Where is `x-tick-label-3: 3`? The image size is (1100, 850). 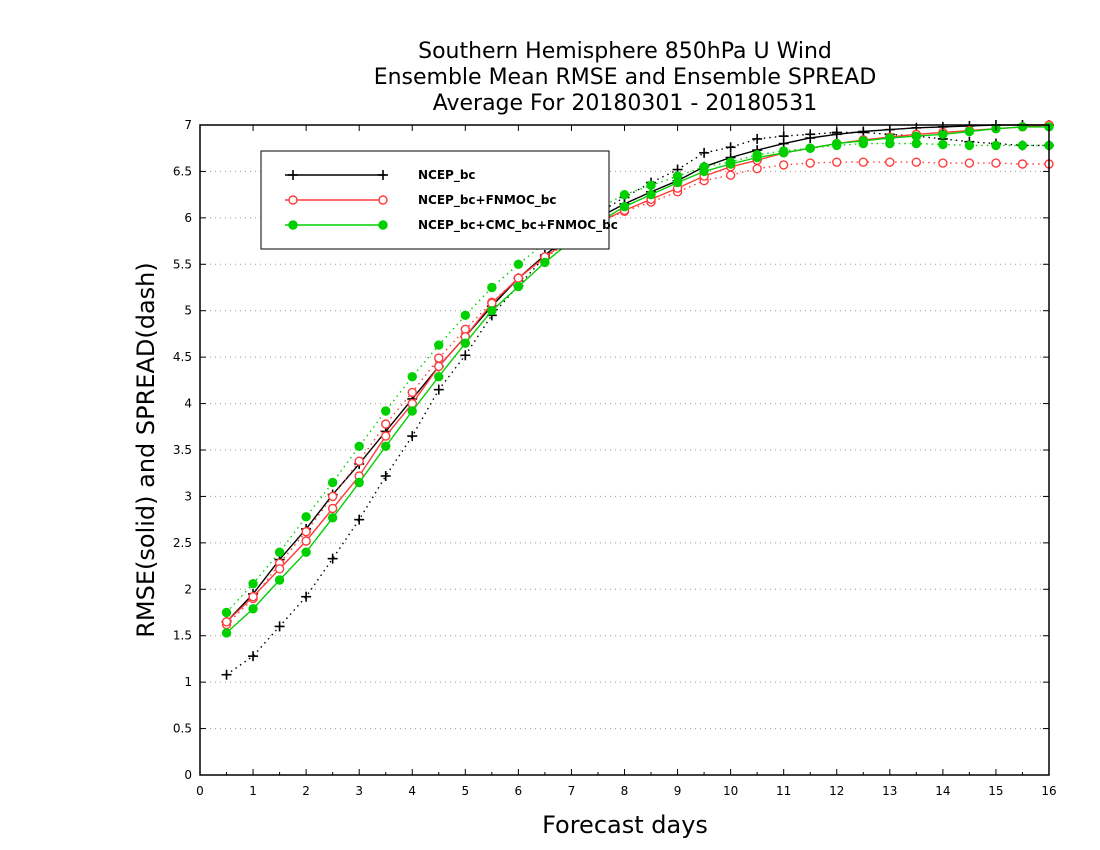
x-tick-label-3: 3 is located at coordinates (359, 791).